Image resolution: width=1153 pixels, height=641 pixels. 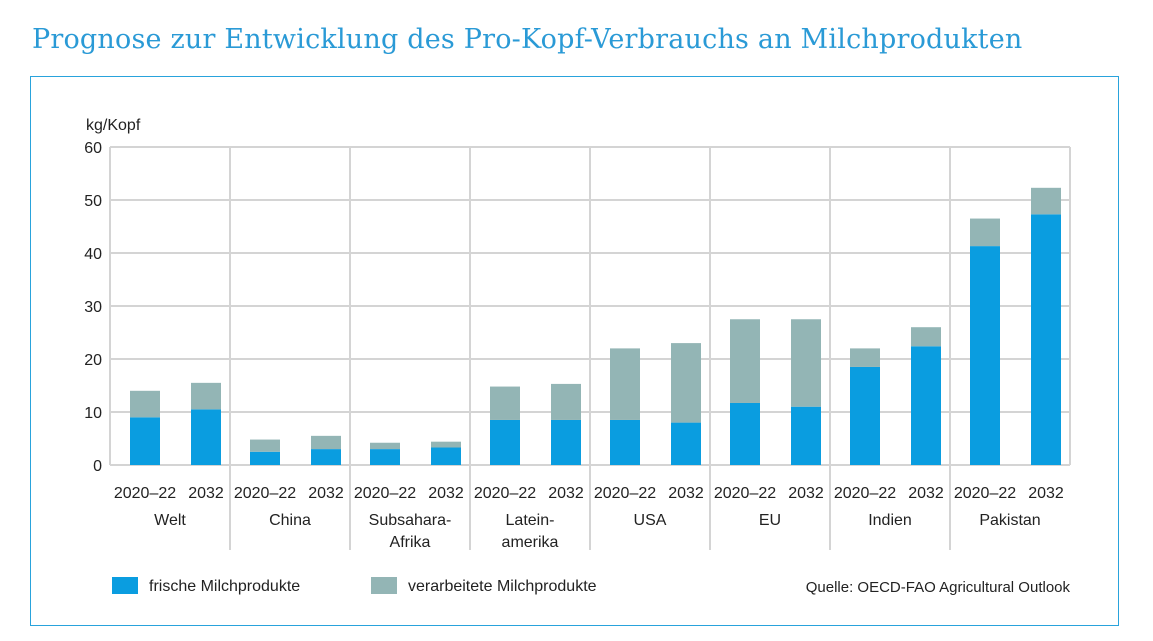 I want to click on category-label: Latein-, so click(x=530, y=520).